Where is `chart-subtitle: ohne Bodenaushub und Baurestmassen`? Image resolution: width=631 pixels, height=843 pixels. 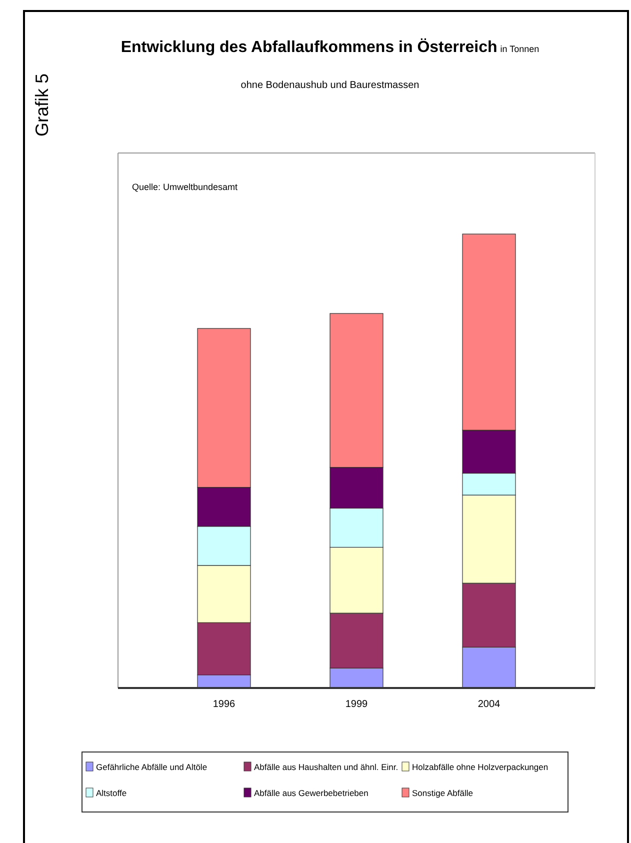 chart-subtitle: ohne Bodenaushub und Baurestmassen is located at coordinates (330, 85).